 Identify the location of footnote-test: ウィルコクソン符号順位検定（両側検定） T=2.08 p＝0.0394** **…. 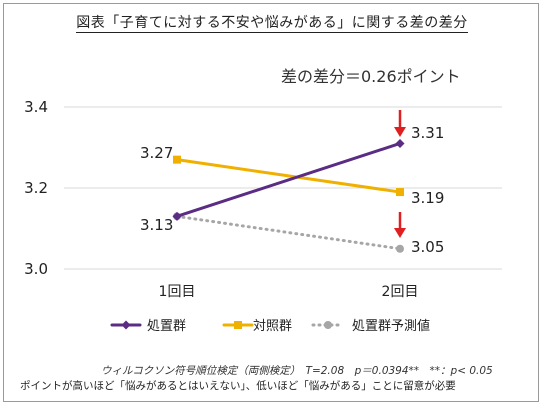
(297, 371).